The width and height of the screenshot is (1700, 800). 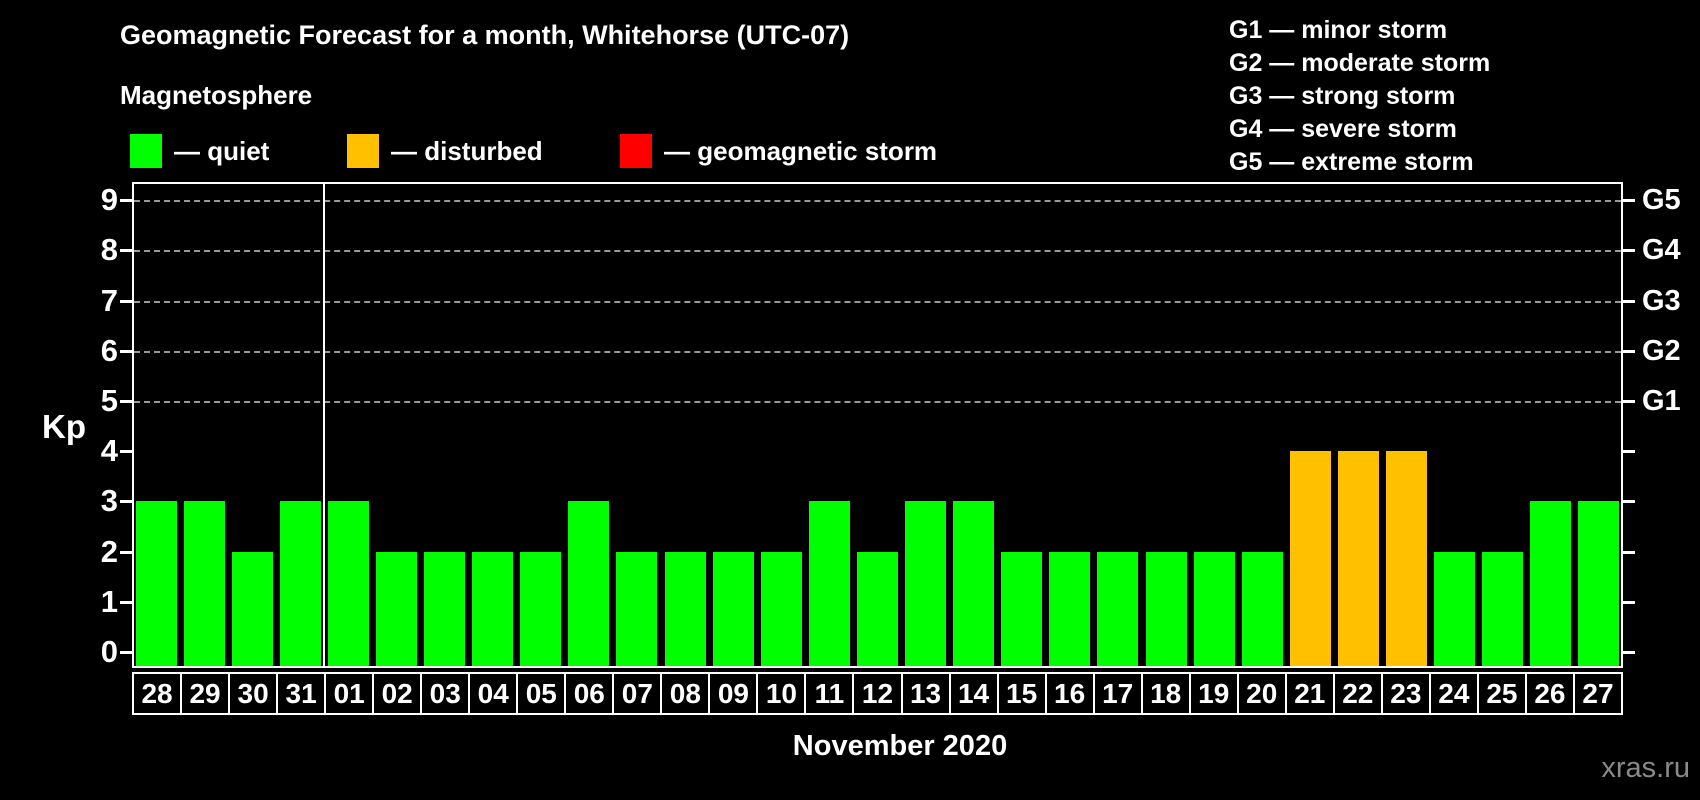 What do you see at coordinates (1661, 300) in the screenshot?
I see `g-label-g3: G3` at bounding box center [1661, 300].